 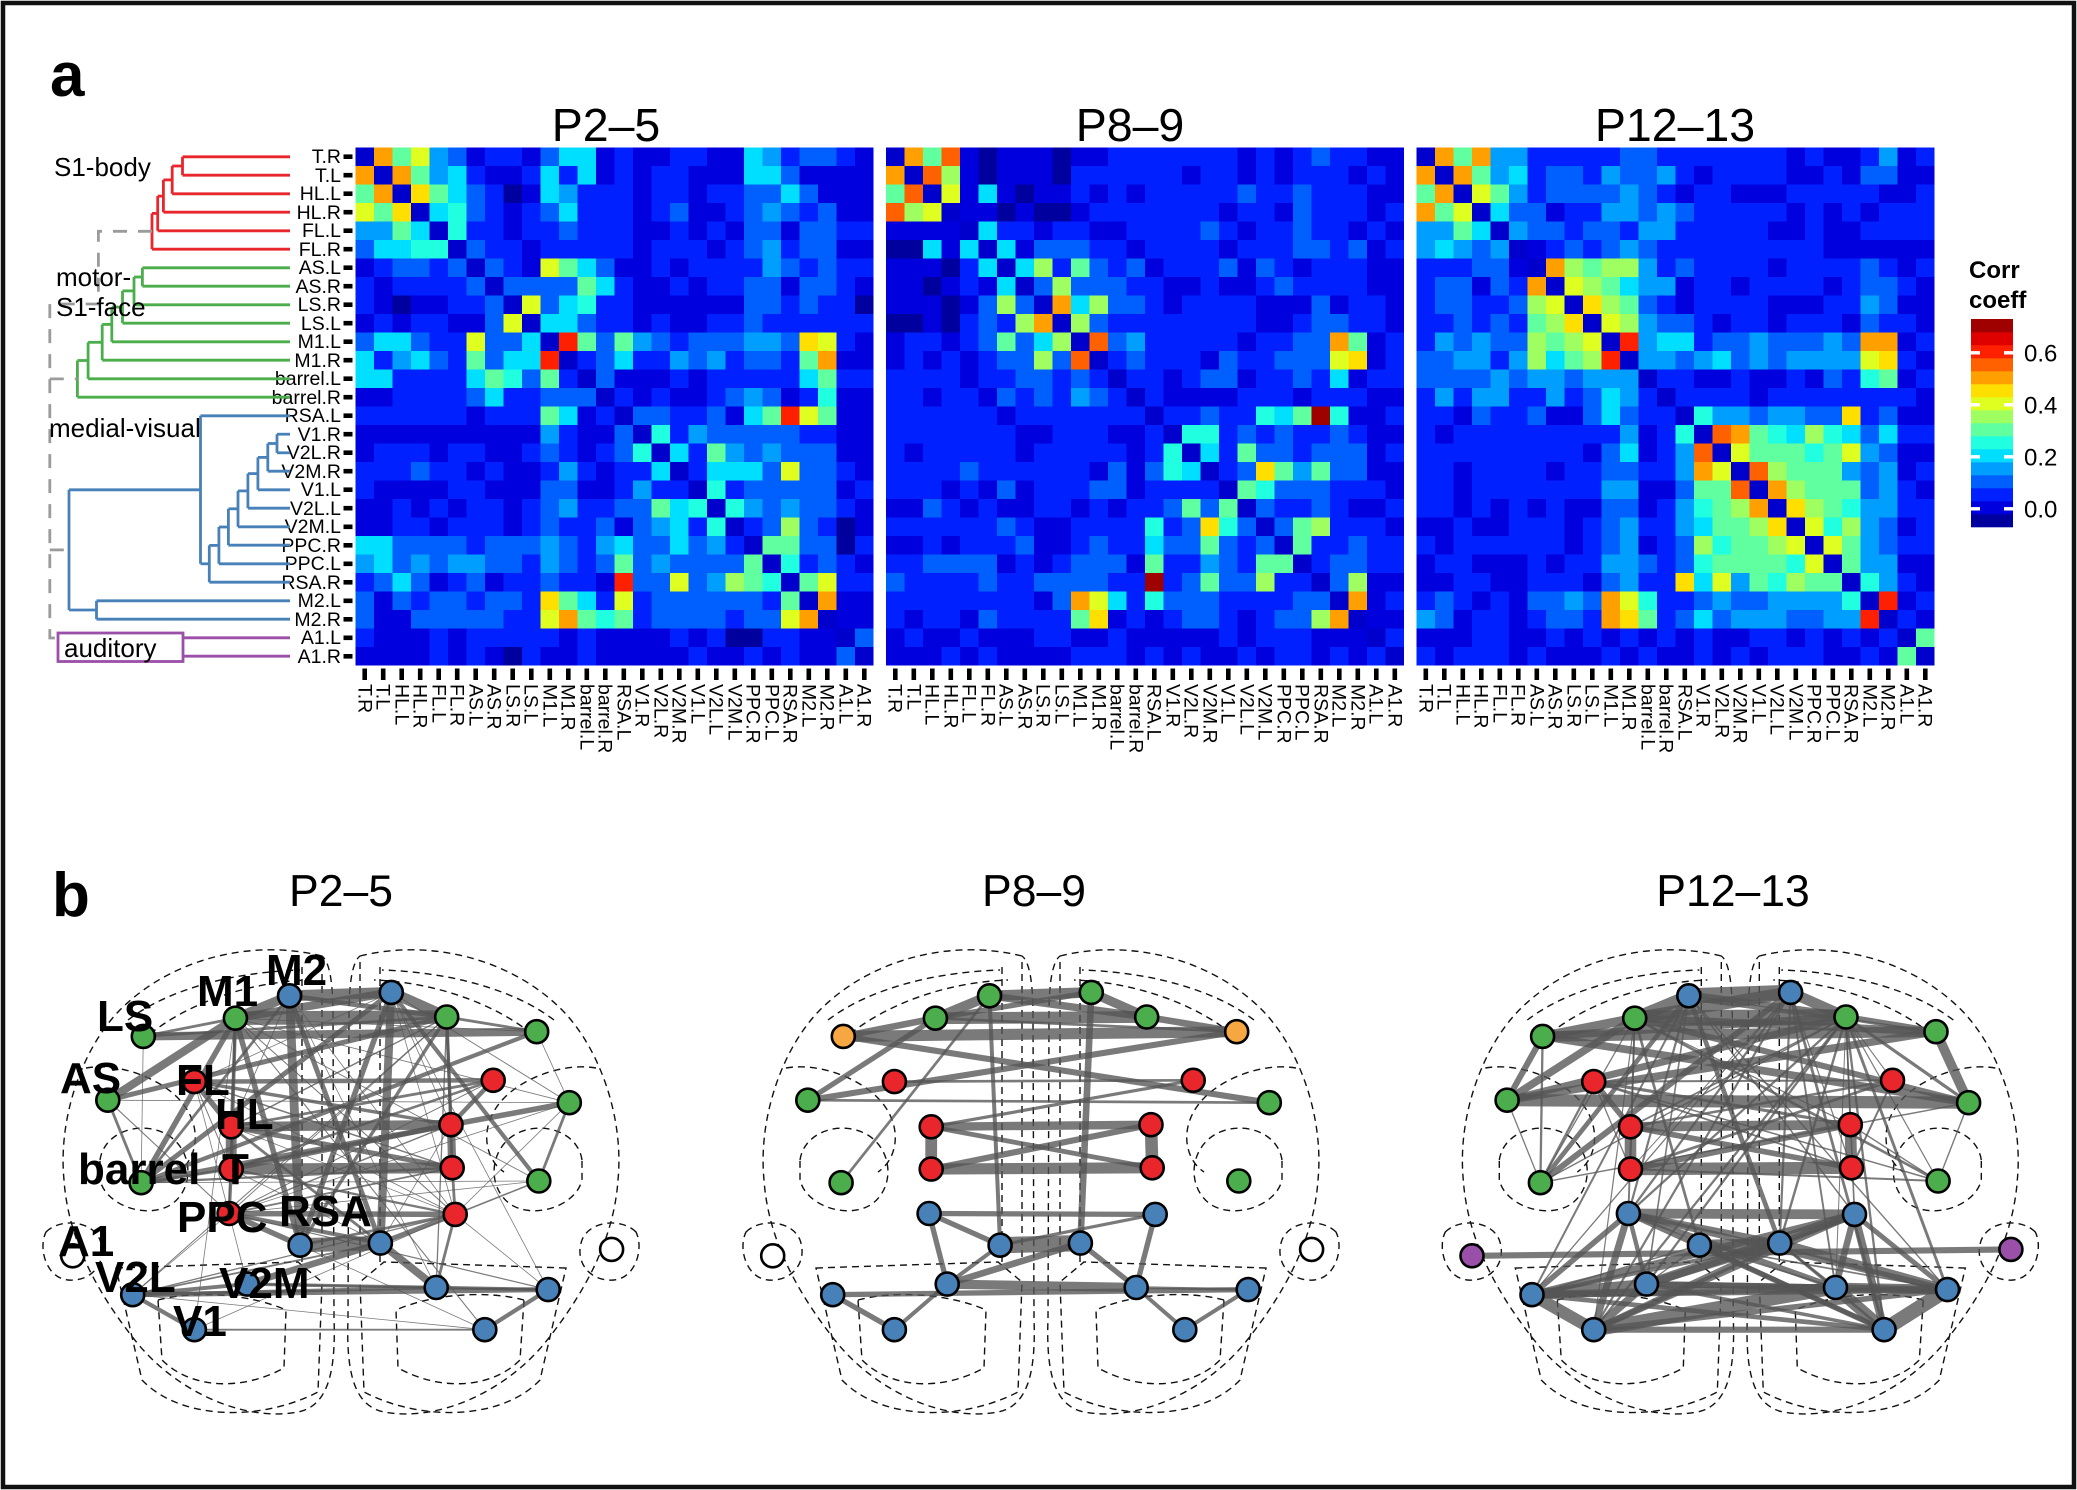 What do you see at coordinates (93, 277) in the screenshot?
I see `svg-text: motor-` at bounding box center [93, 277].